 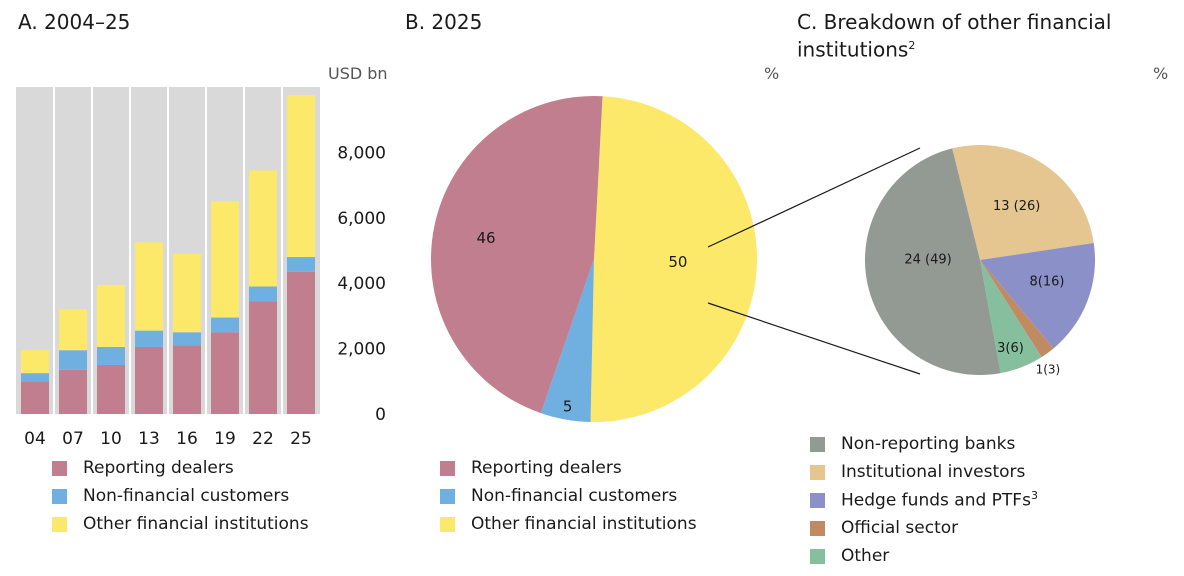 I want to click on legend-item: Hedge funds and PTFs3, so click(x=924, y=500).